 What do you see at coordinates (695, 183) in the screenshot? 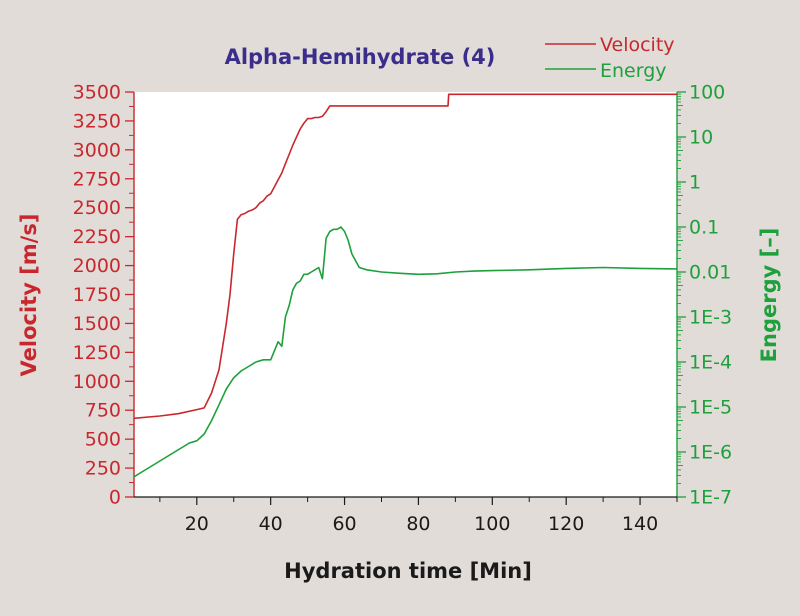
I see `y-right-tick-label: 1` at bounding box center [695, 183].